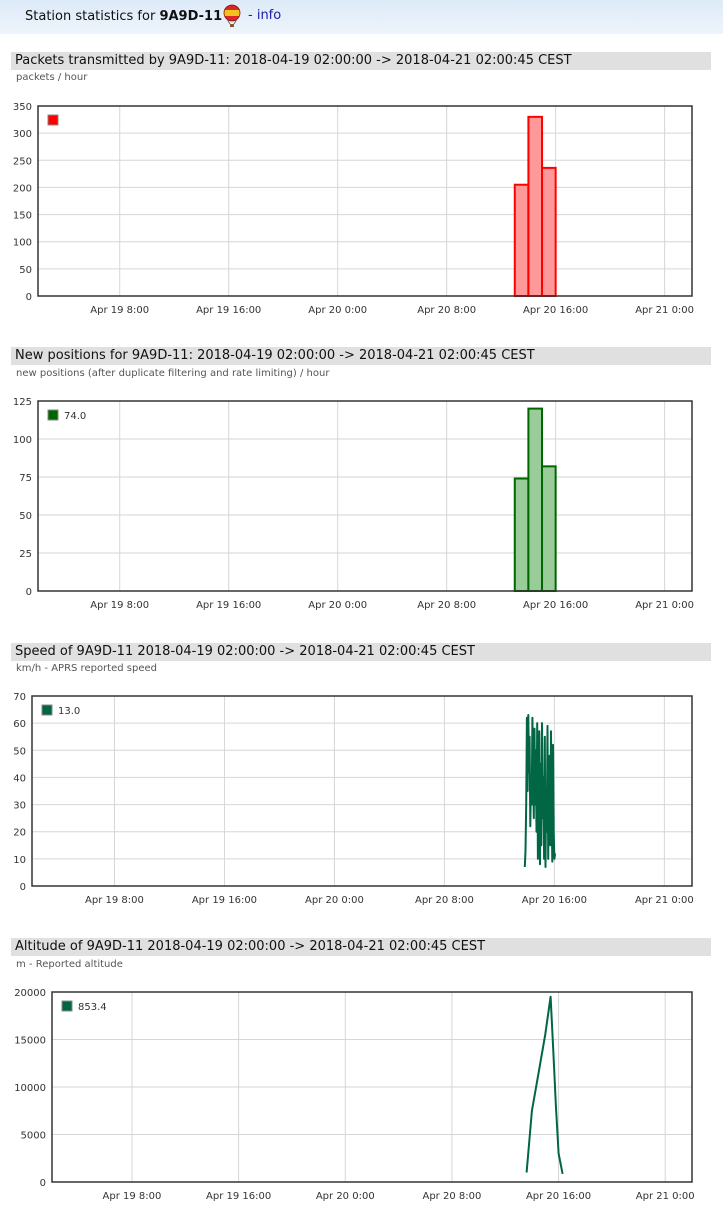 This screenshot has width=723, height=1223. Describe the element at coordinates (22, 402) in the screenshot. I see `y-tick-label: 125` at that location.